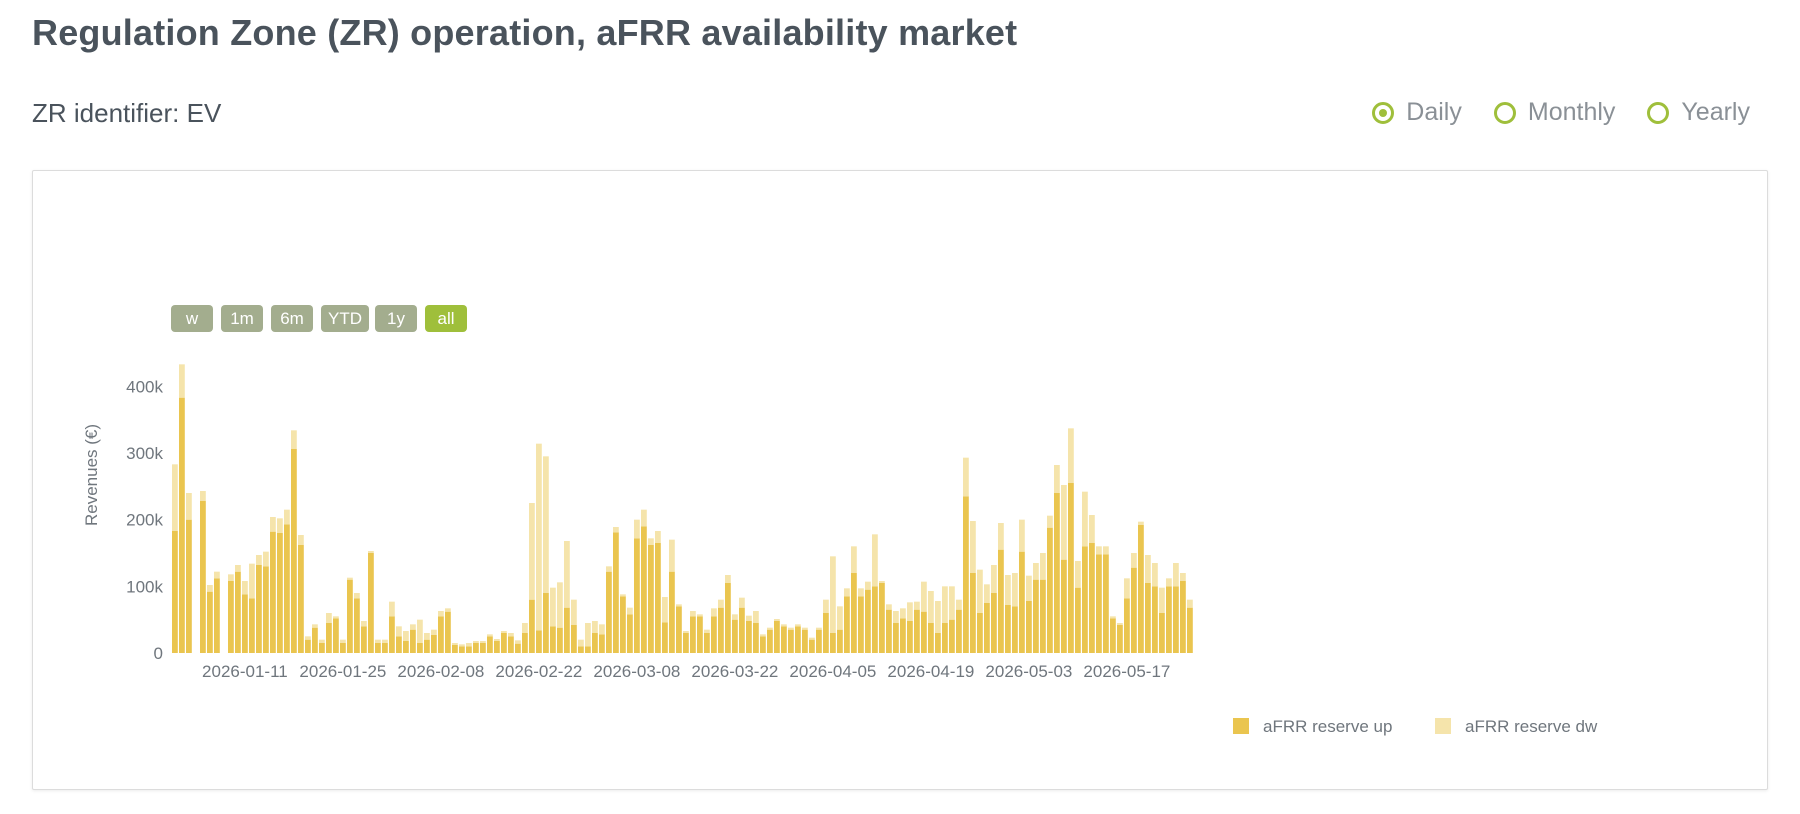  Describe the element at coordinates (345, 318) in the screenshot. I see `range-button-label: YTD` at that location.